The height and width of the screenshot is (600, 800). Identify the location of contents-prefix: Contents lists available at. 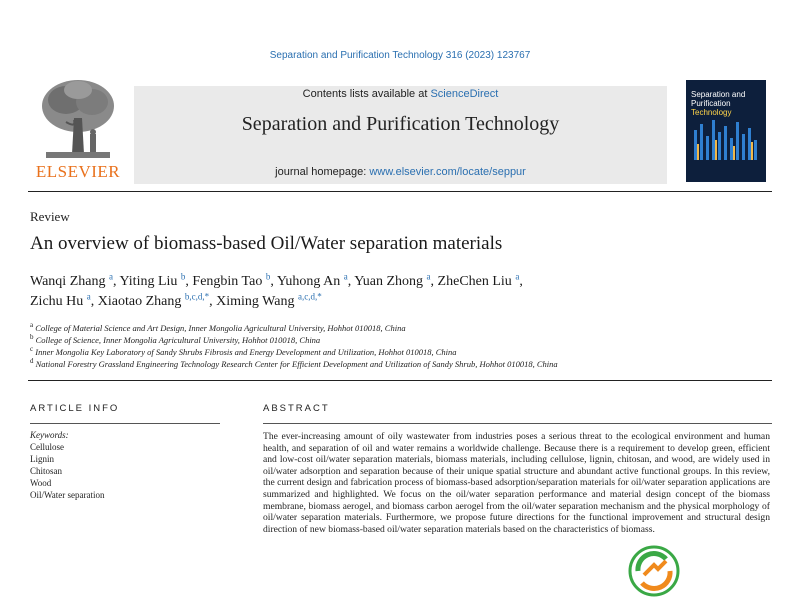
(366, 94).